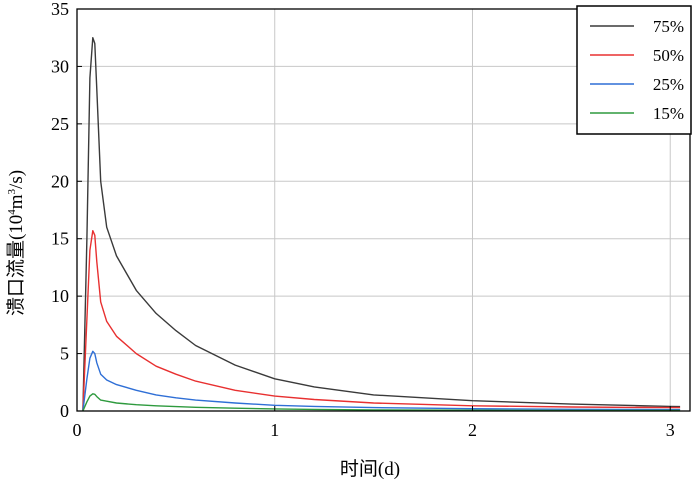 The height and width of the screenshot is (484, 700). Describe the element at coordinates (274, 430) in the screenshot. I see `x-tick-label-1: 1` at that location.